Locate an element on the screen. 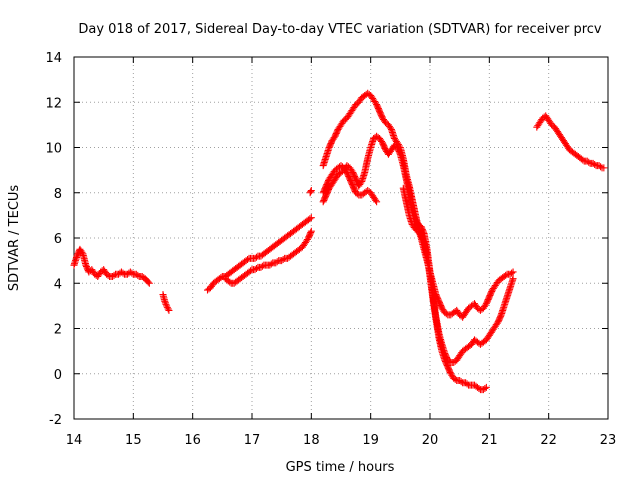 The height and width of the screenshot is (480, 640). y-tick-label: -2 is located at coordinates (55, 420).